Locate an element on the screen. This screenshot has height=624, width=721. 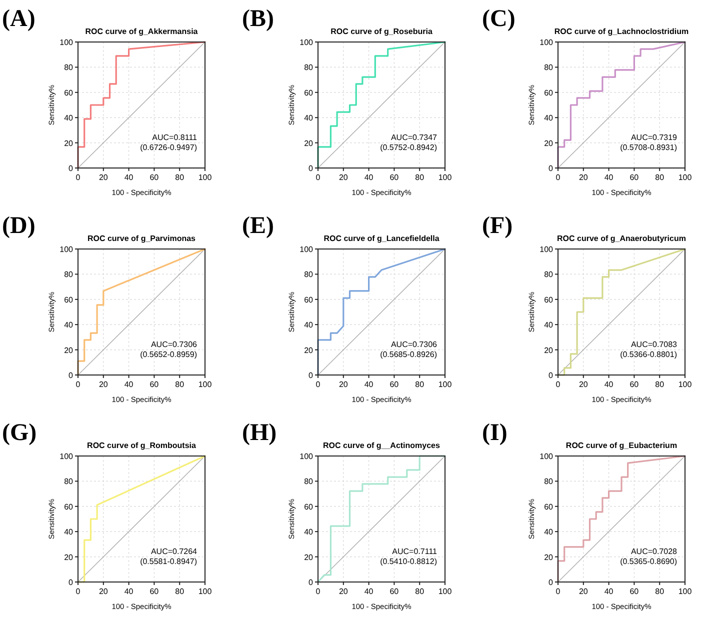
text: (I) is located at coordinates (495, 433).